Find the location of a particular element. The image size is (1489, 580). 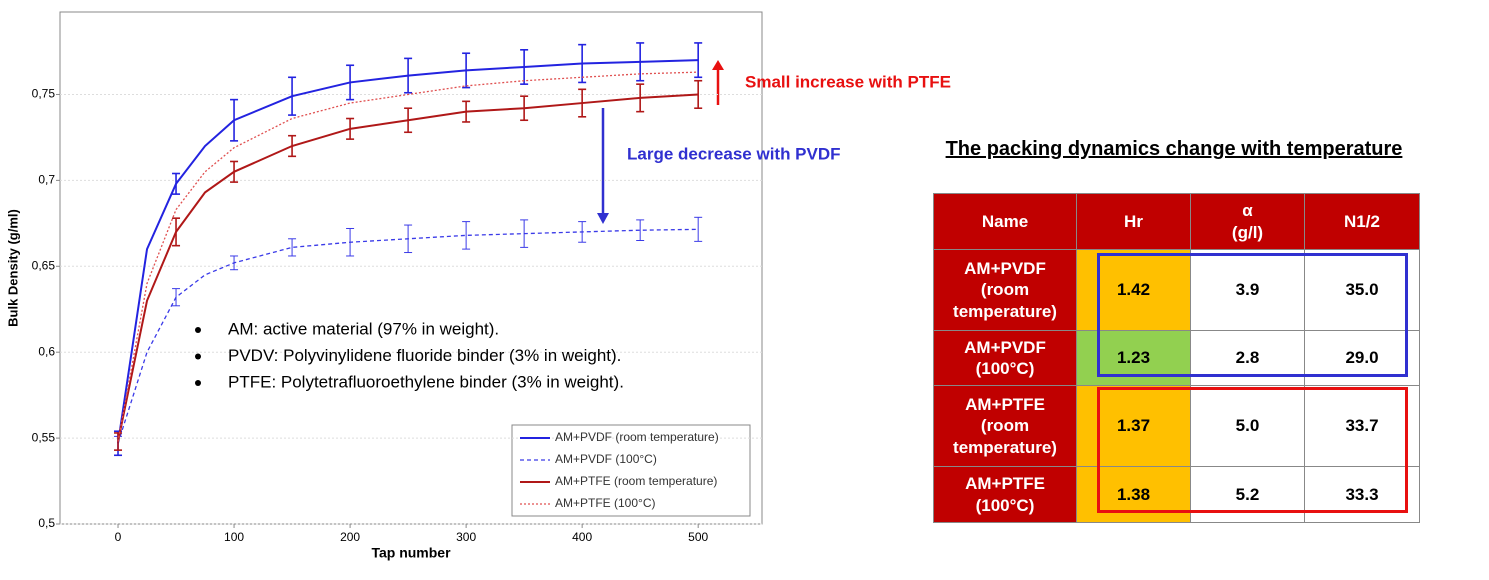

table-cell: N1/2 is located at coordinates (1362, 221).